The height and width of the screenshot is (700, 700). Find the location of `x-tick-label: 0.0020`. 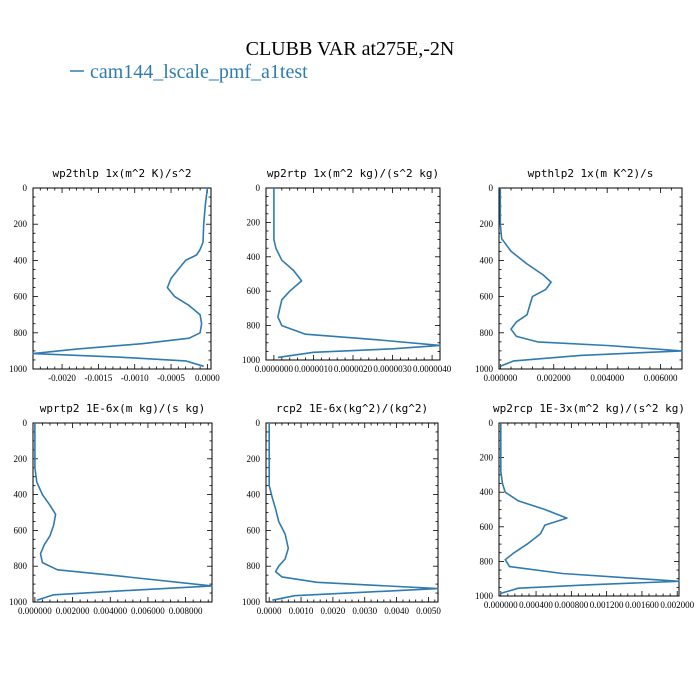

x-tick-label: 0.0020 is located at coordinates (333, 611).